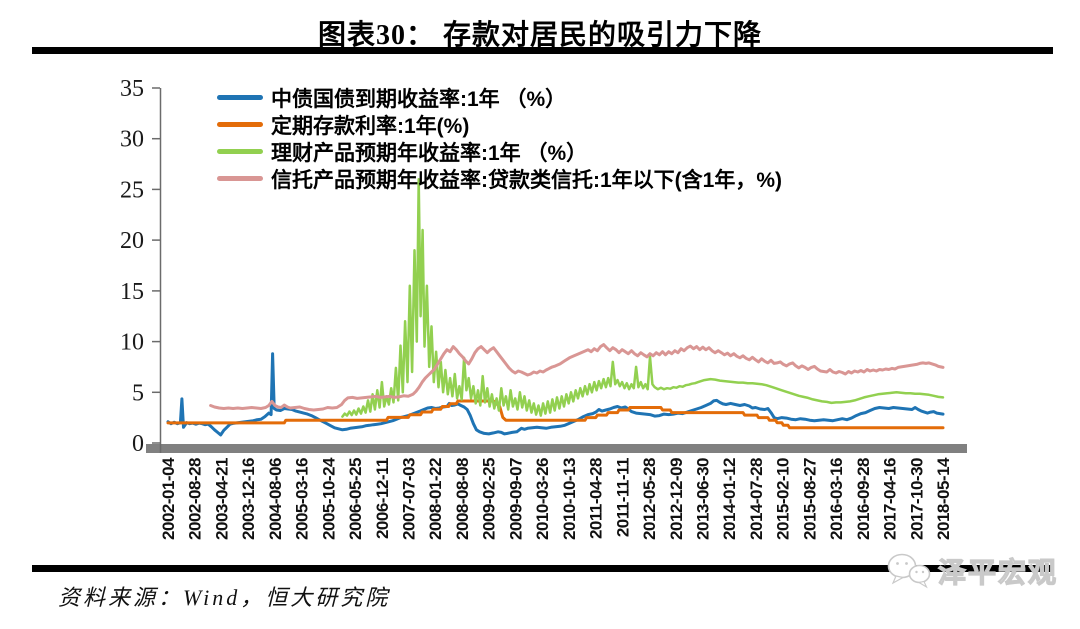  I want to click on legend-item-wmp-yield: 理财产品预期年收益率:1年 （%）, so click(499, 151).